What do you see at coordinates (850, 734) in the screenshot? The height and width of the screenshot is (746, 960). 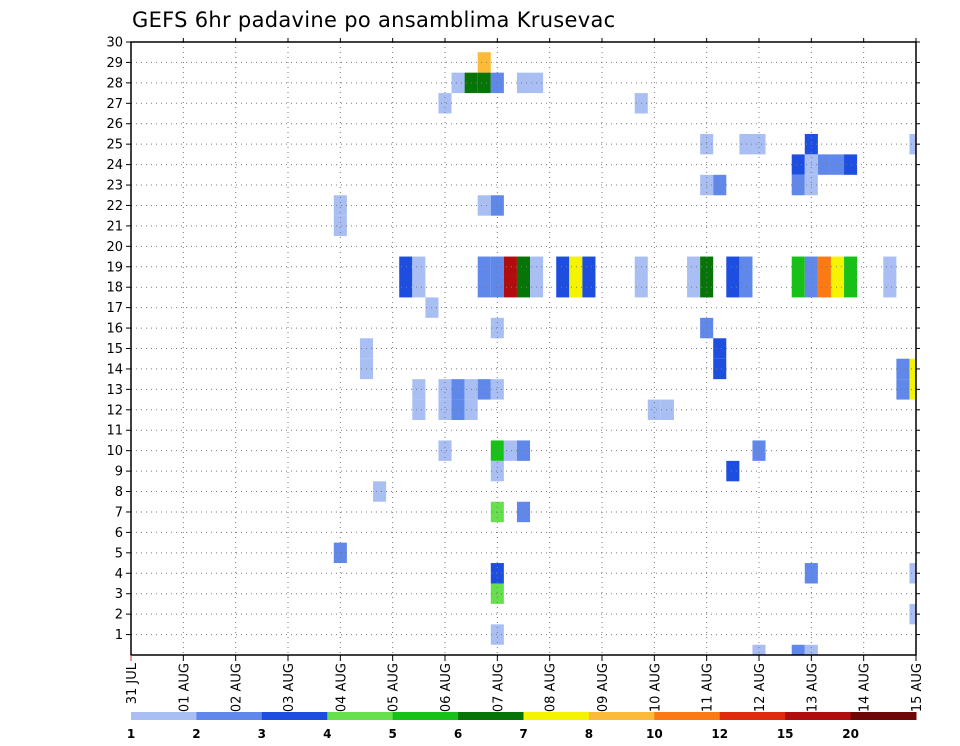 I see `colorbar-label: 20` at bounding box center [850, 734].